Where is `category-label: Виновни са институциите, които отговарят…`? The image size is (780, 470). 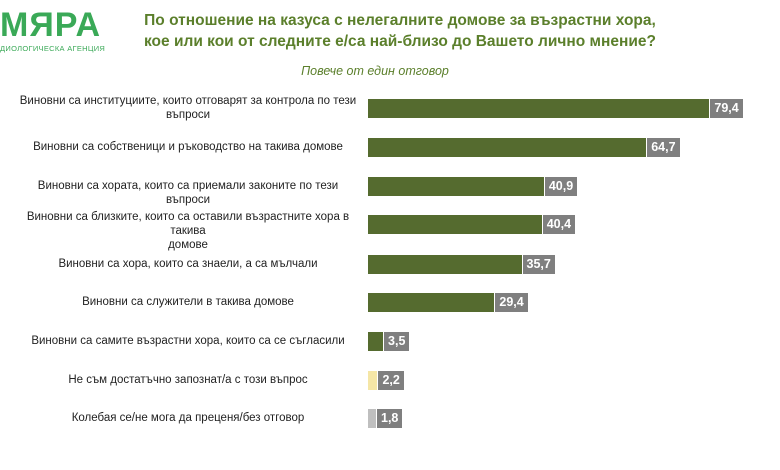 category-label: Виновни са институциите, които отговарят… is located at coordinates (188, 108).